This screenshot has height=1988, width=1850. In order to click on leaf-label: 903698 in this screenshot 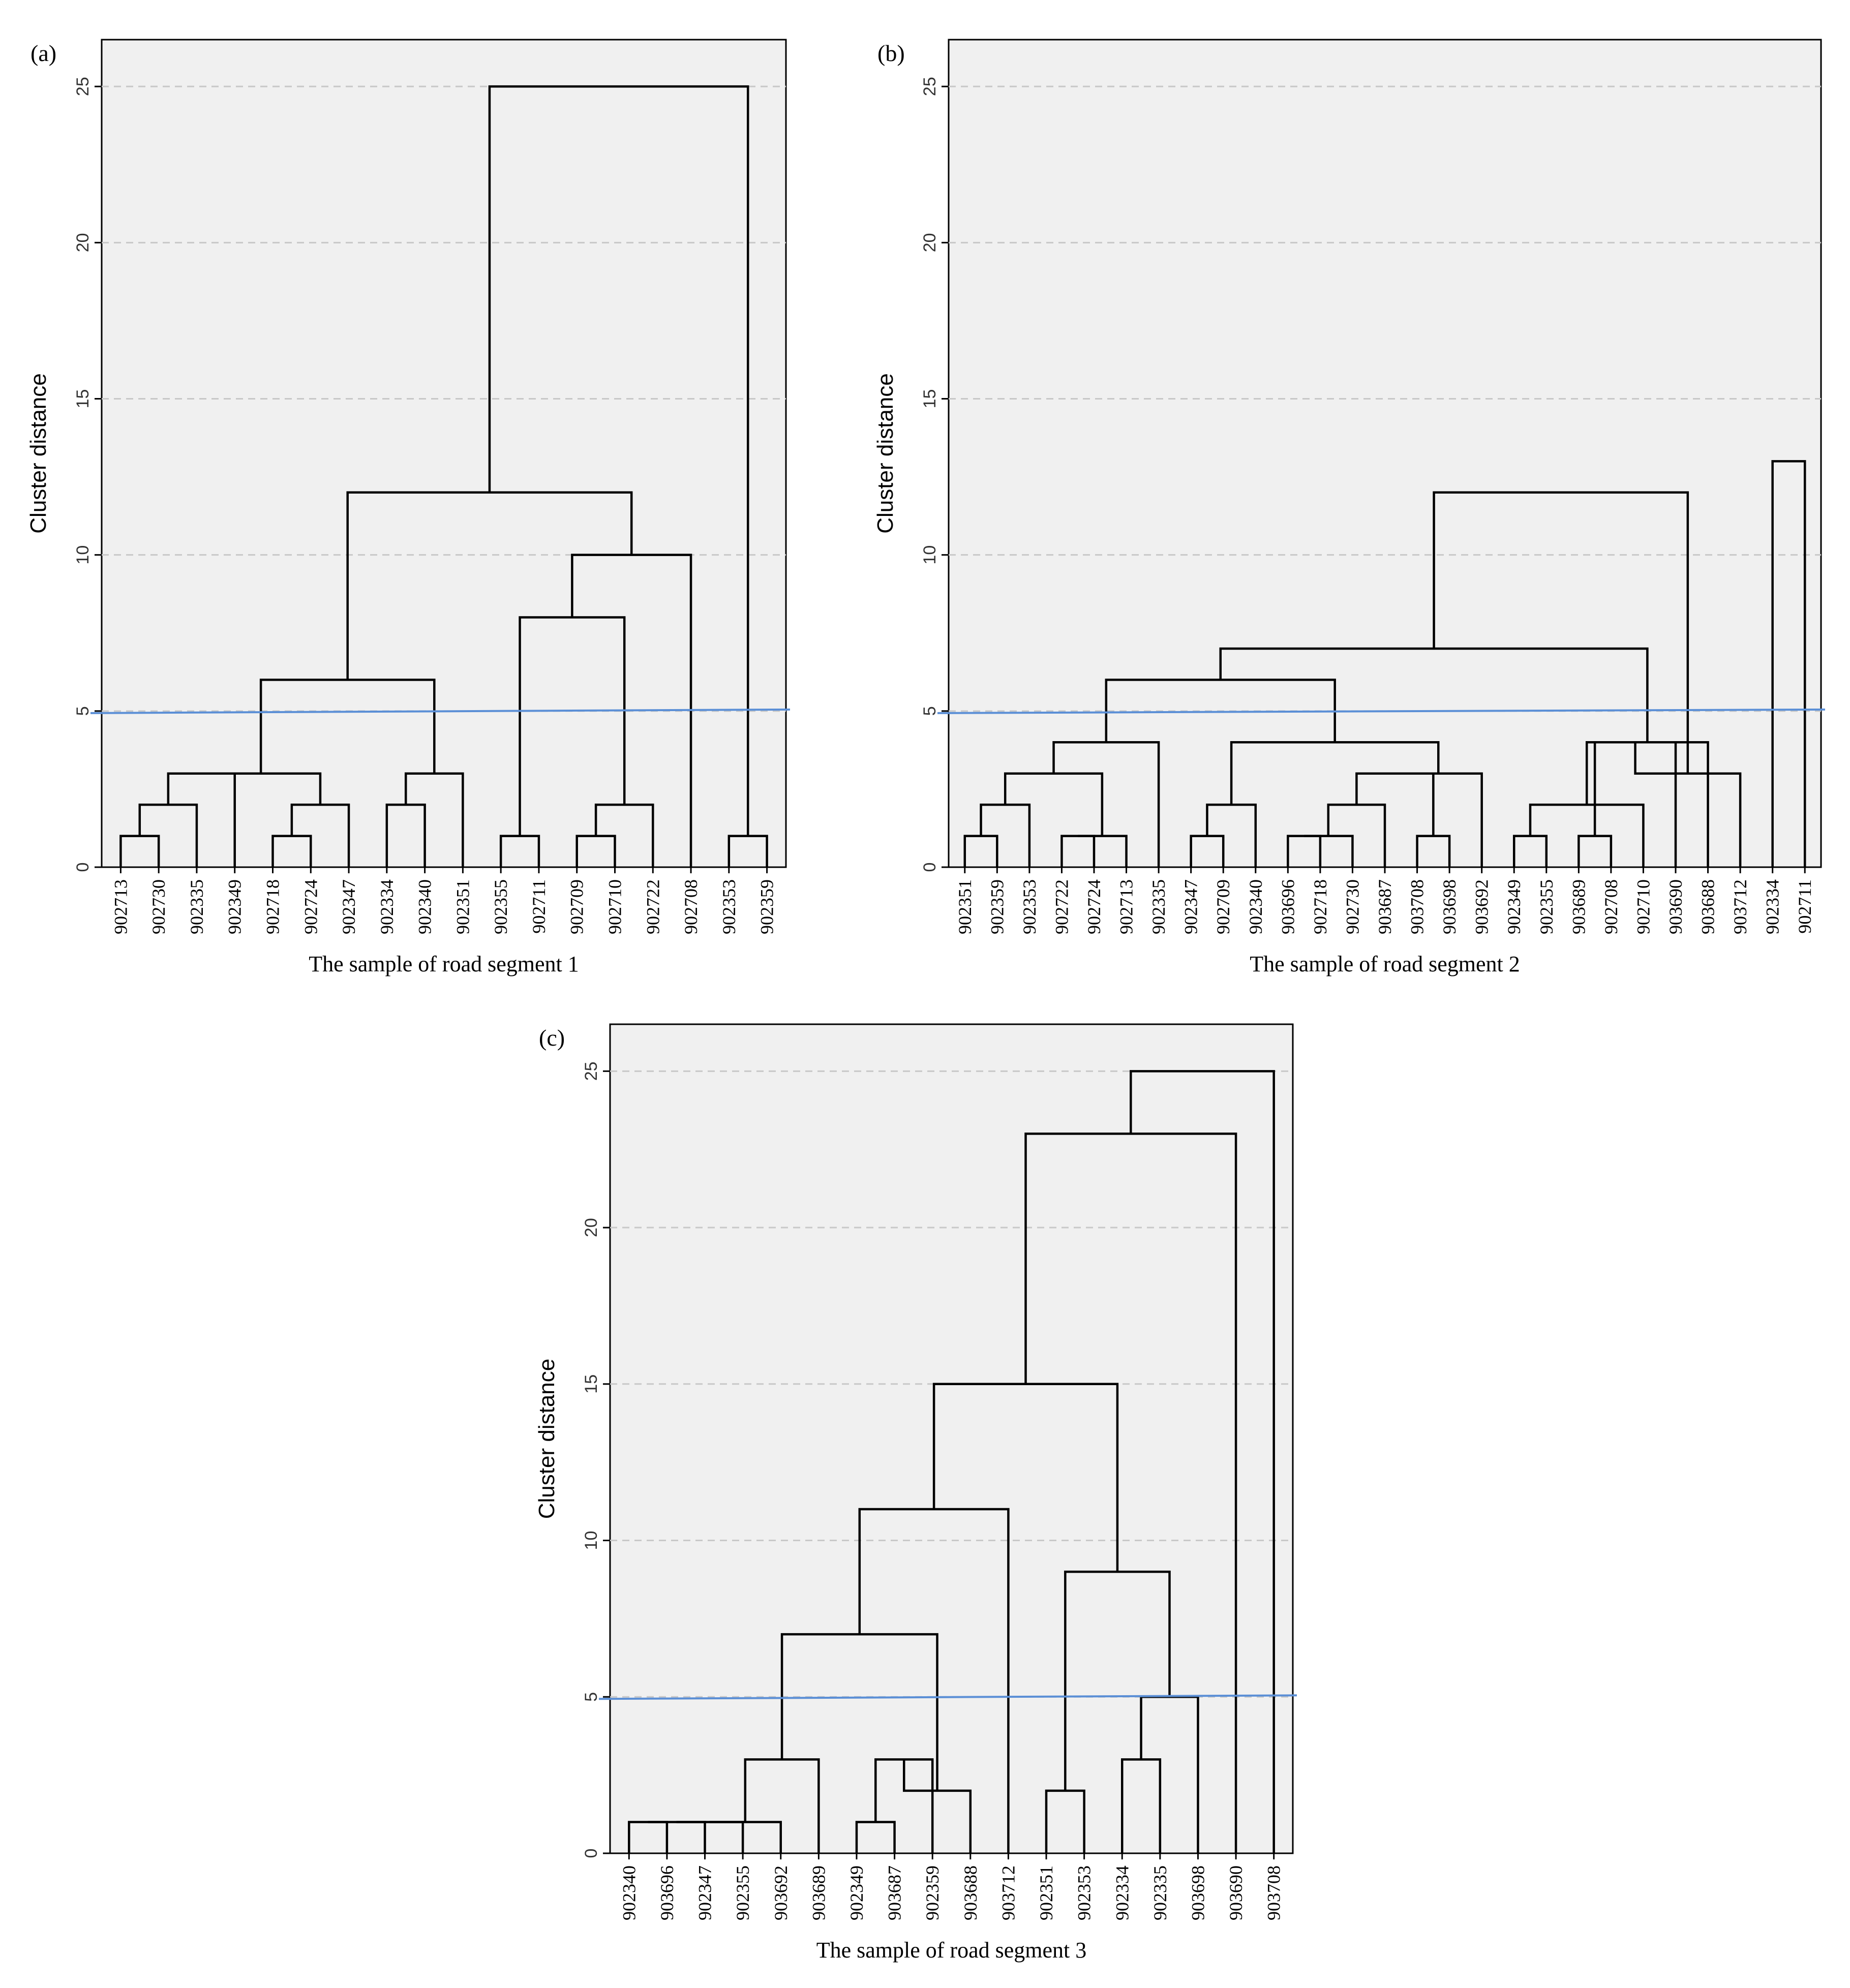, I will do `click(1449, 907)`.